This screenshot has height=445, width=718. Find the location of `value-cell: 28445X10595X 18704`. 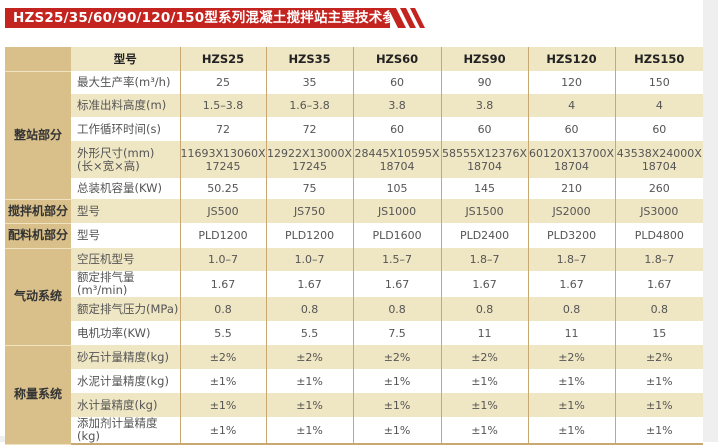

value-cell: 28445X10595X 18704 is located at coordinates (397, 159).